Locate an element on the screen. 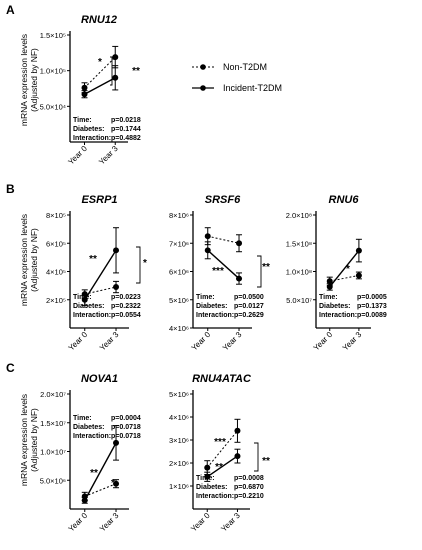 This screenshot has width=422, height=550. stat-value-time: p=0.0005 is located at coordinates (372, 297).